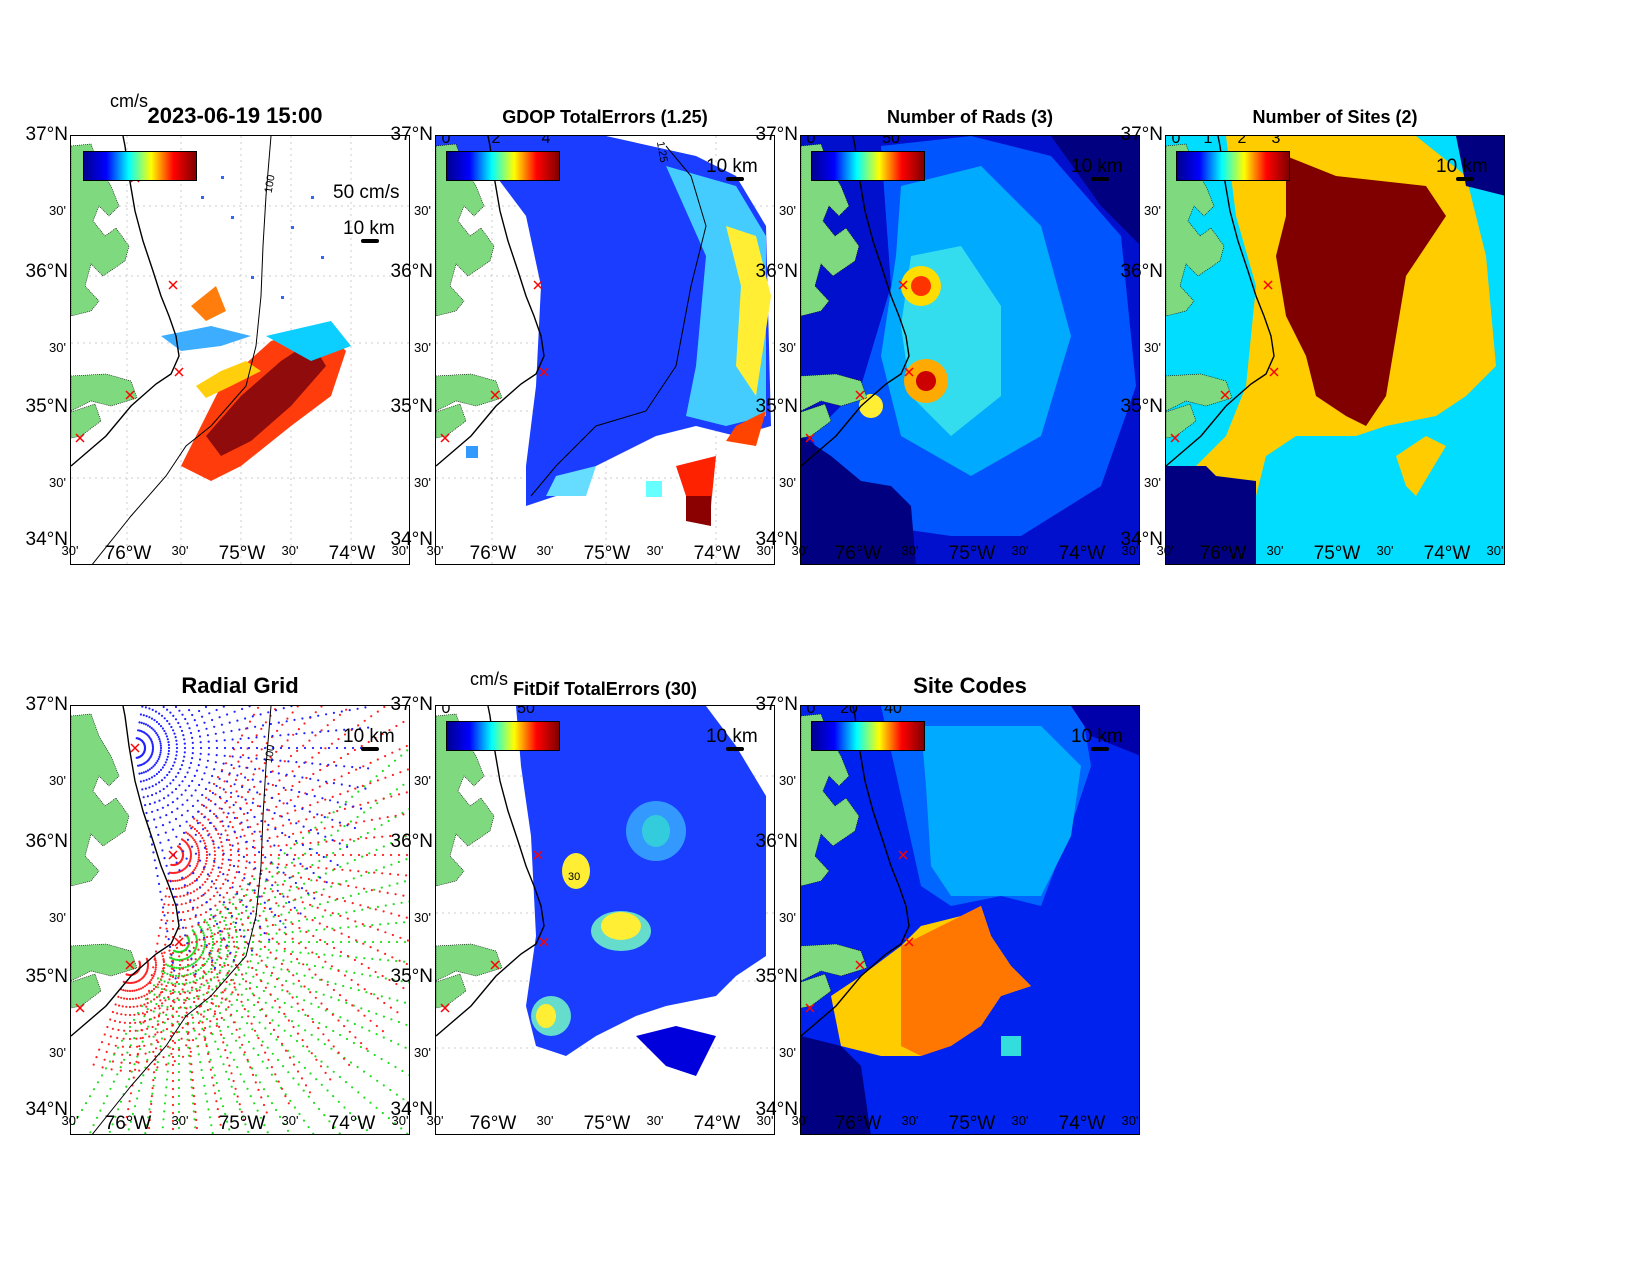 The width and height of the screenshot is (1650, 1275). Describe the element at coordinates (435, 1120) in the screenshot. I see `lon-minute-label: 30'` at that location.